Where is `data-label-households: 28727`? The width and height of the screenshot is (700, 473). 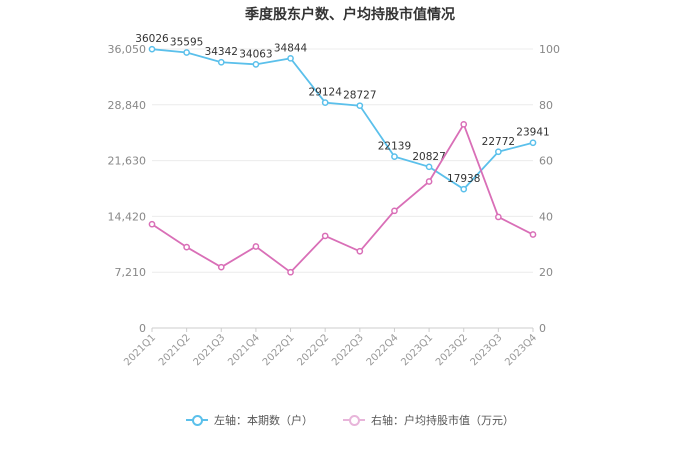
data-label-households: 28727 is located at coordinates (359, 96).